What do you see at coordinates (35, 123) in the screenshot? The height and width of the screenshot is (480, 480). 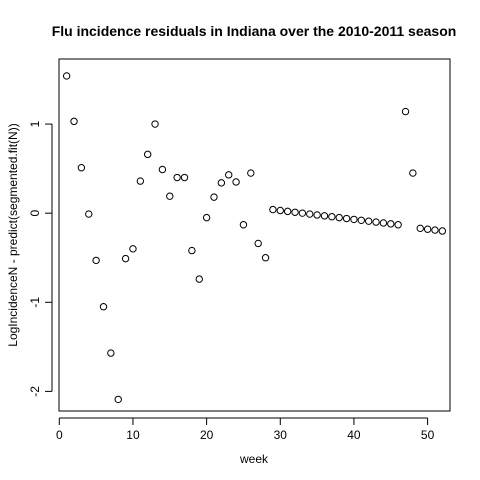 I see `y-tick-label: 1` at bounding box center [35, 123].